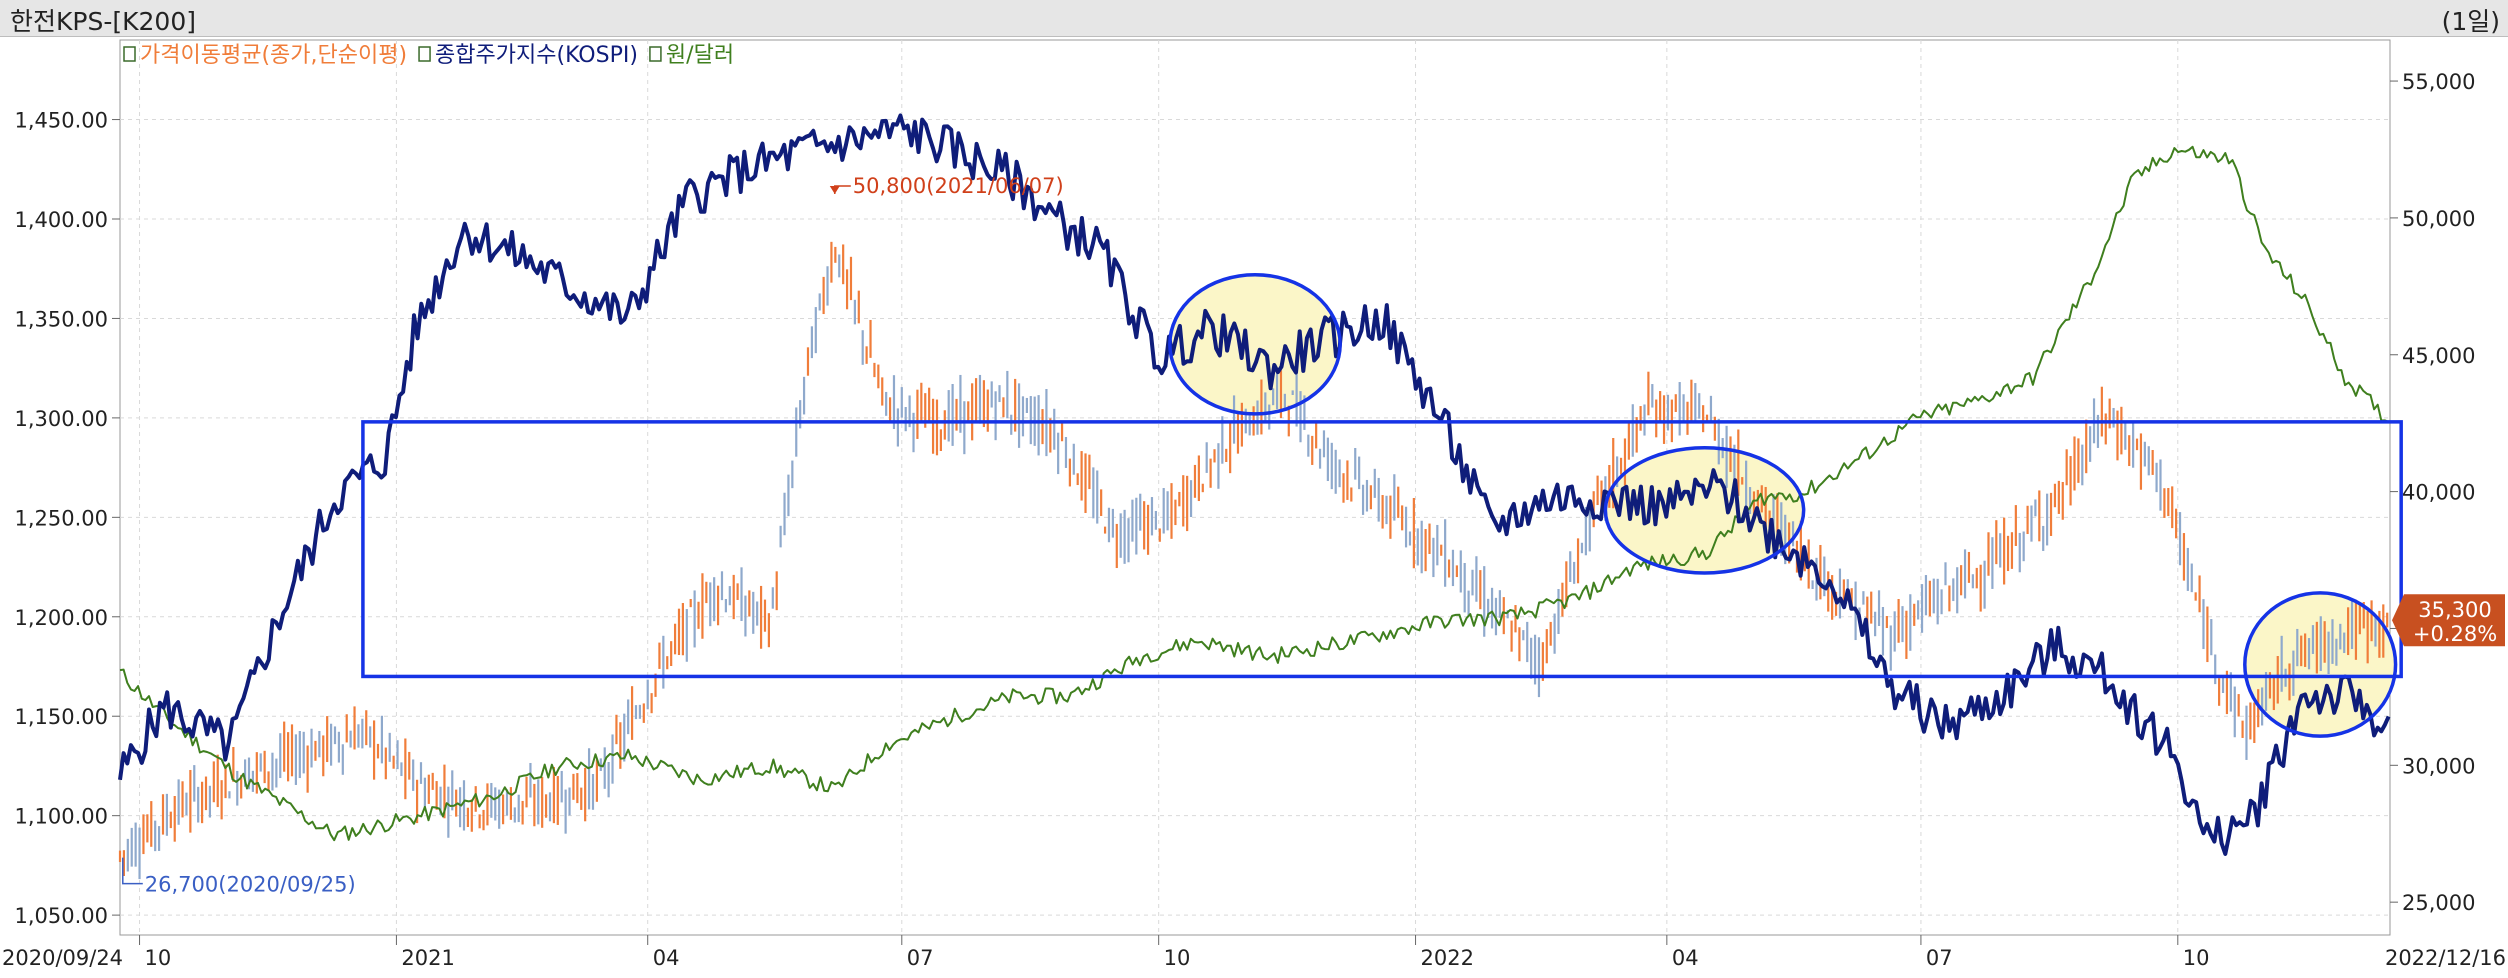 The image size is (2508, 978). What do you see at coordinates (61, 817) in the screenshot?
I see `left-axis-tick-label: 1,100.00` at bounding box center [61, 817].